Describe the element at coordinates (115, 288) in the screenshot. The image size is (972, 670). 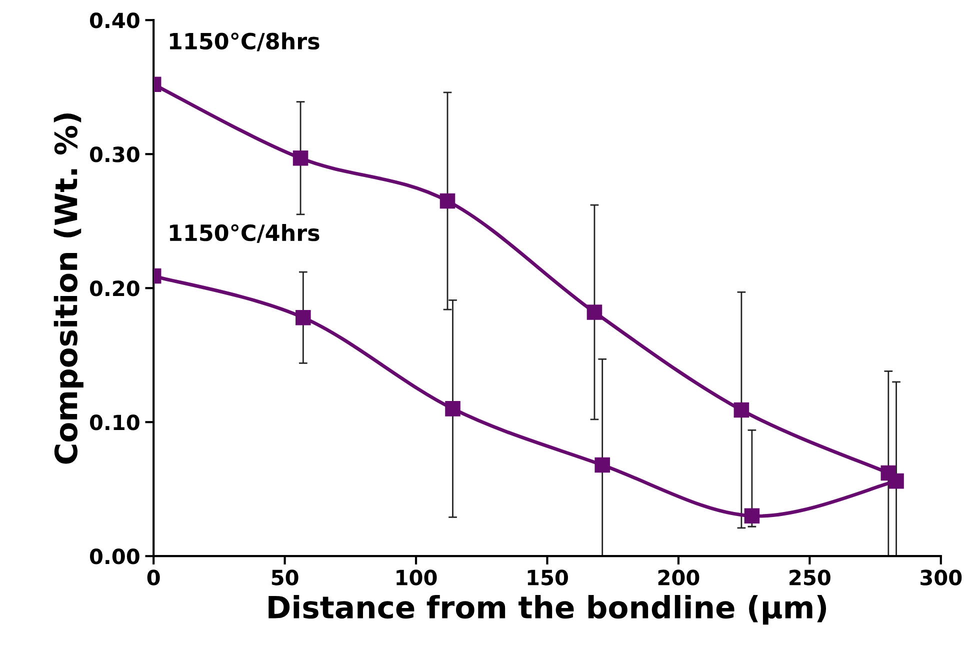
I see `y-tick-label: 0.20` at that location.